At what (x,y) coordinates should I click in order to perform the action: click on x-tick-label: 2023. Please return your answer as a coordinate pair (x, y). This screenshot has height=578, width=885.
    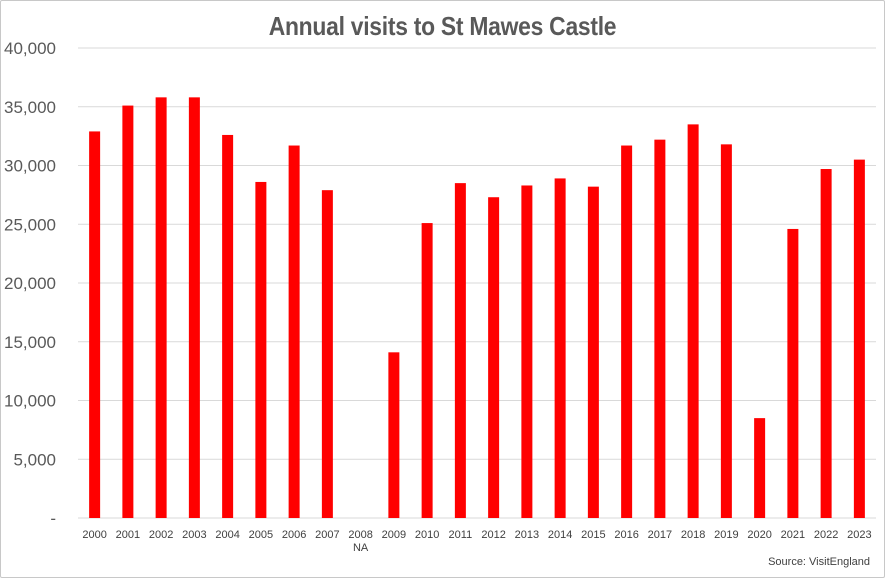
    Looking at the image, I should click on (859, 535).